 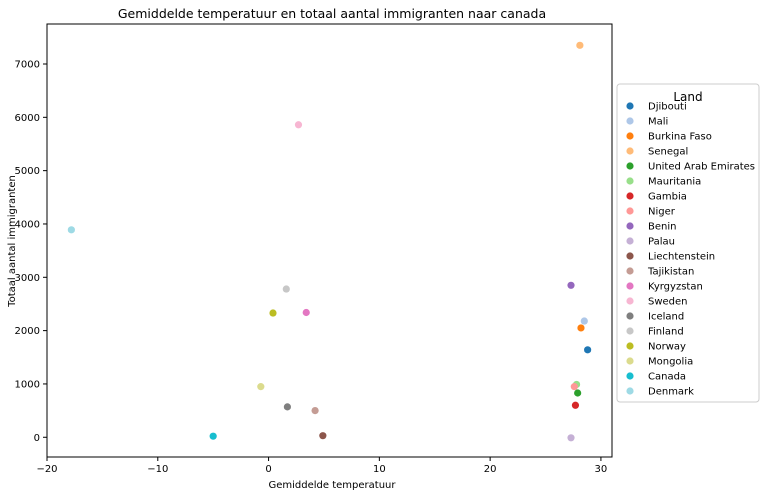 What do you see at coordinates (666, 332) in the screenshot?
I see `legend-label: Finland` at bounding box center [666, 332].